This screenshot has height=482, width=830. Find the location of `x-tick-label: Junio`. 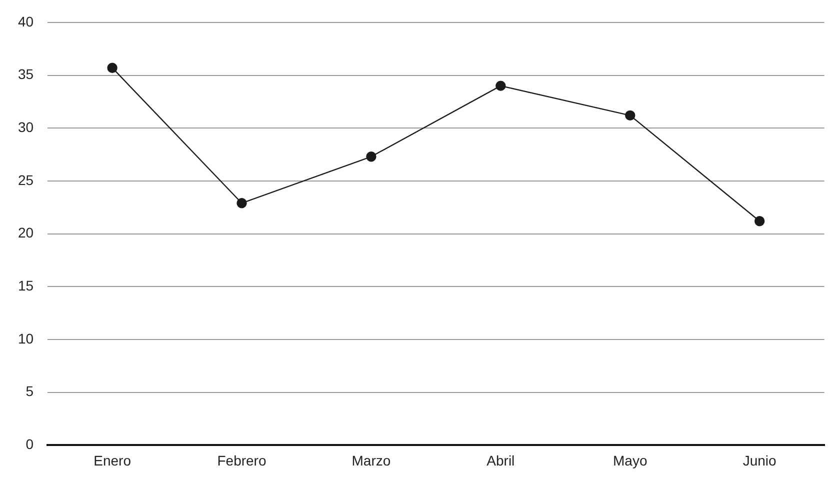

x-tick-label: Junio is located at coordinates (759, 460).